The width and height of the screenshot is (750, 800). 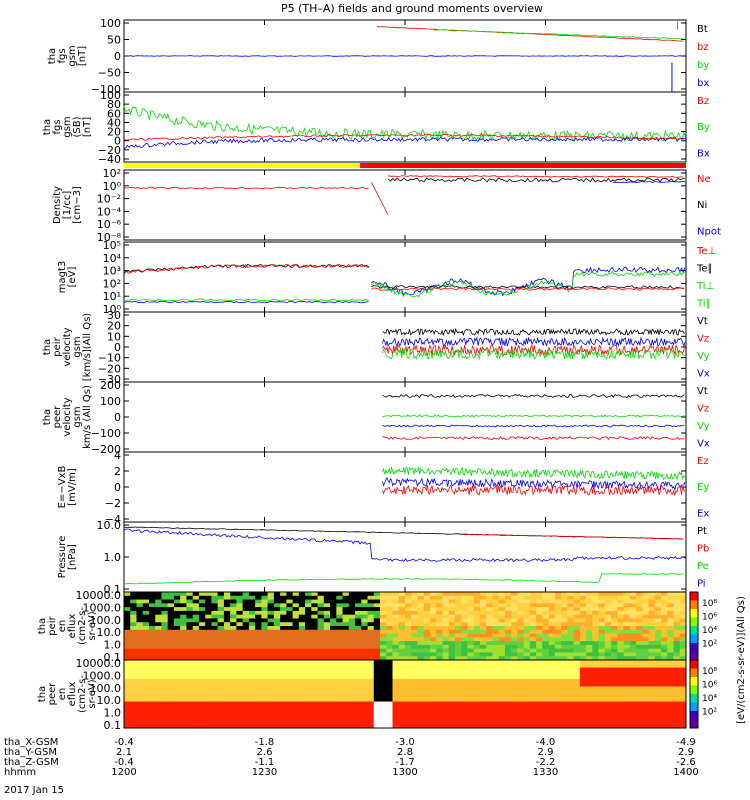 What do you see at coordinates (703, 373) in the screenshot?
I see `legend-vx: Vx` at bounding box center [703, 373].